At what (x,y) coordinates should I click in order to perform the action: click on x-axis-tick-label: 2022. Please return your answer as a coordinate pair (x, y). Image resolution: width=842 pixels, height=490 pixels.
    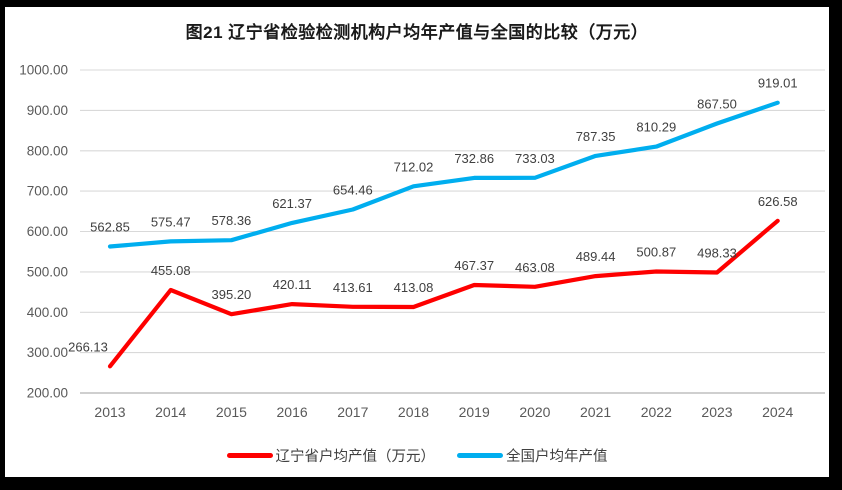
    Looking at the image, I should click on (656, 412).